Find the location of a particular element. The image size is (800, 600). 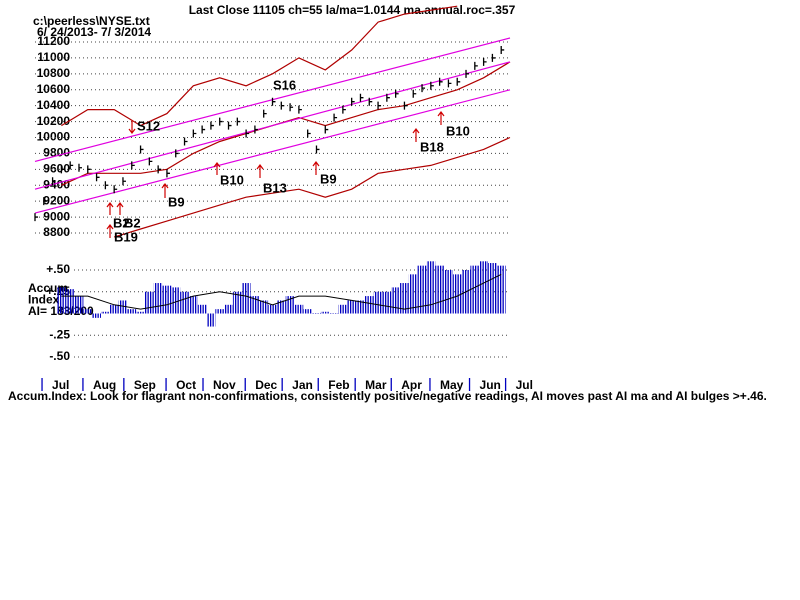

signal-label: B18 is located at coordinates (432, 146).